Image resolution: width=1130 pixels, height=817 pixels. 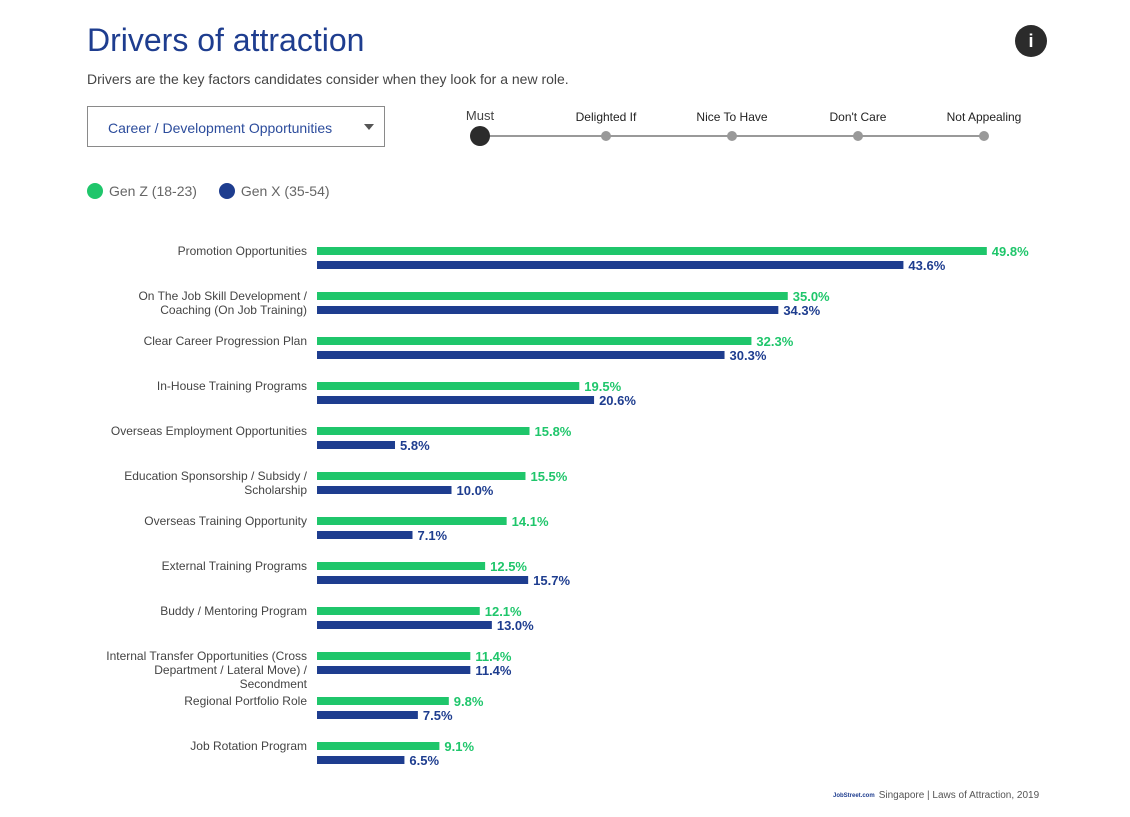 What do you see at coordinates (530, 521) in the screenshot?
I see `value-label-gen-z-18-23: 14.1%` at bounding box center [530, 521].